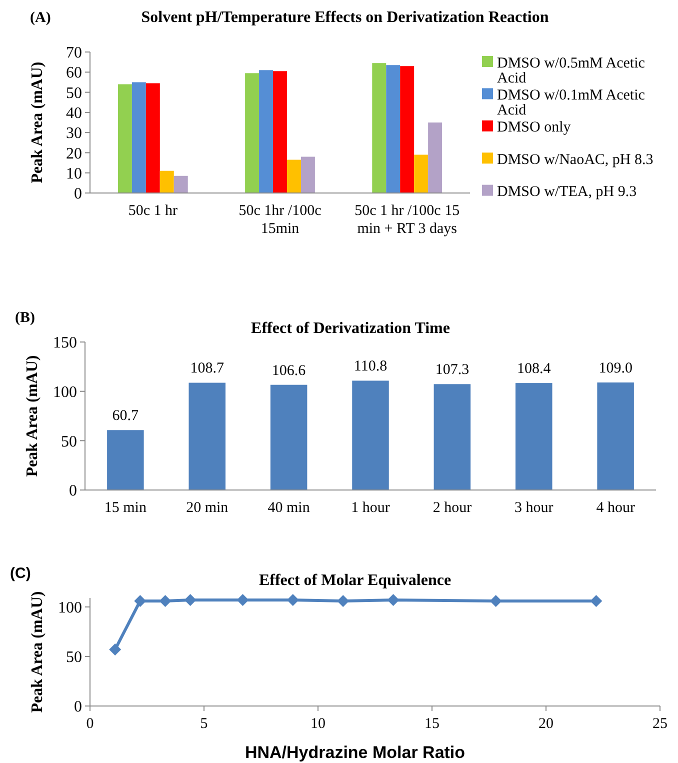  Describe the element at coordinates (207, 368) in the screenshot. I see `data-label: 108.7` at that location.